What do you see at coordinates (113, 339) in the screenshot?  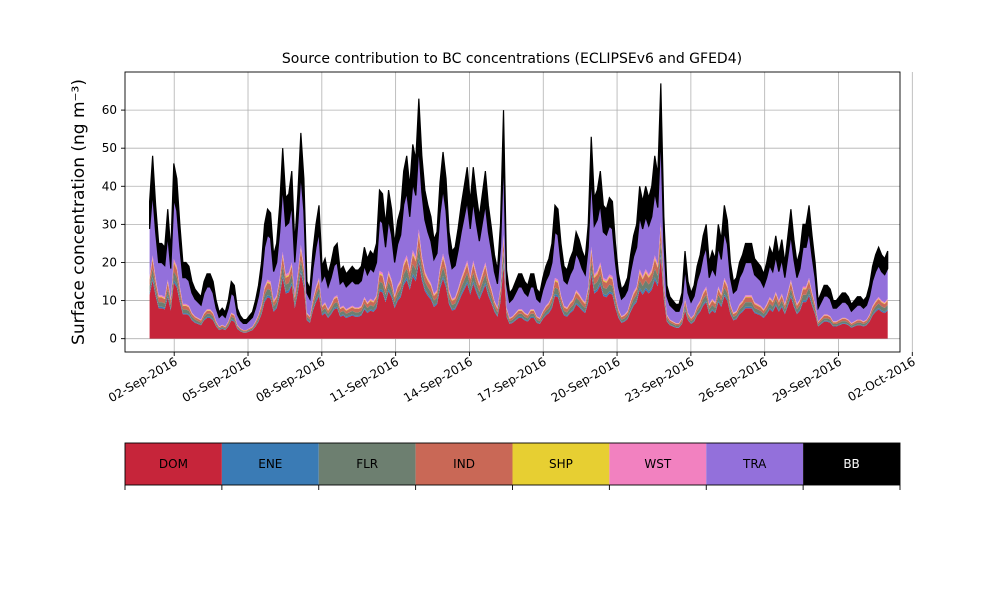 I see `y-tick-label: 0` at bounding box center [113, 339].